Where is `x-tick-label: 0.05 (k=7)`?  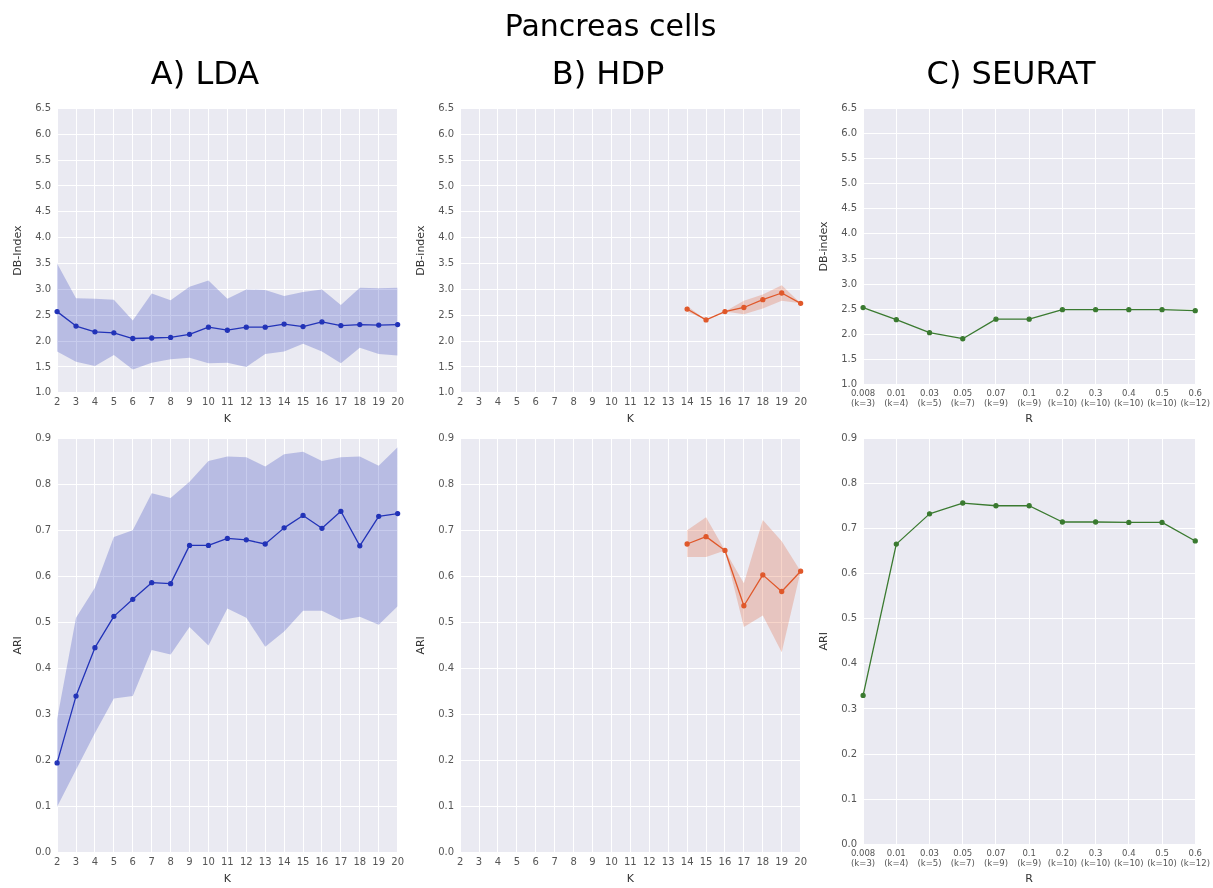 x-tick-label: 0.05 (k=7) is located at coordinates (962, 397).